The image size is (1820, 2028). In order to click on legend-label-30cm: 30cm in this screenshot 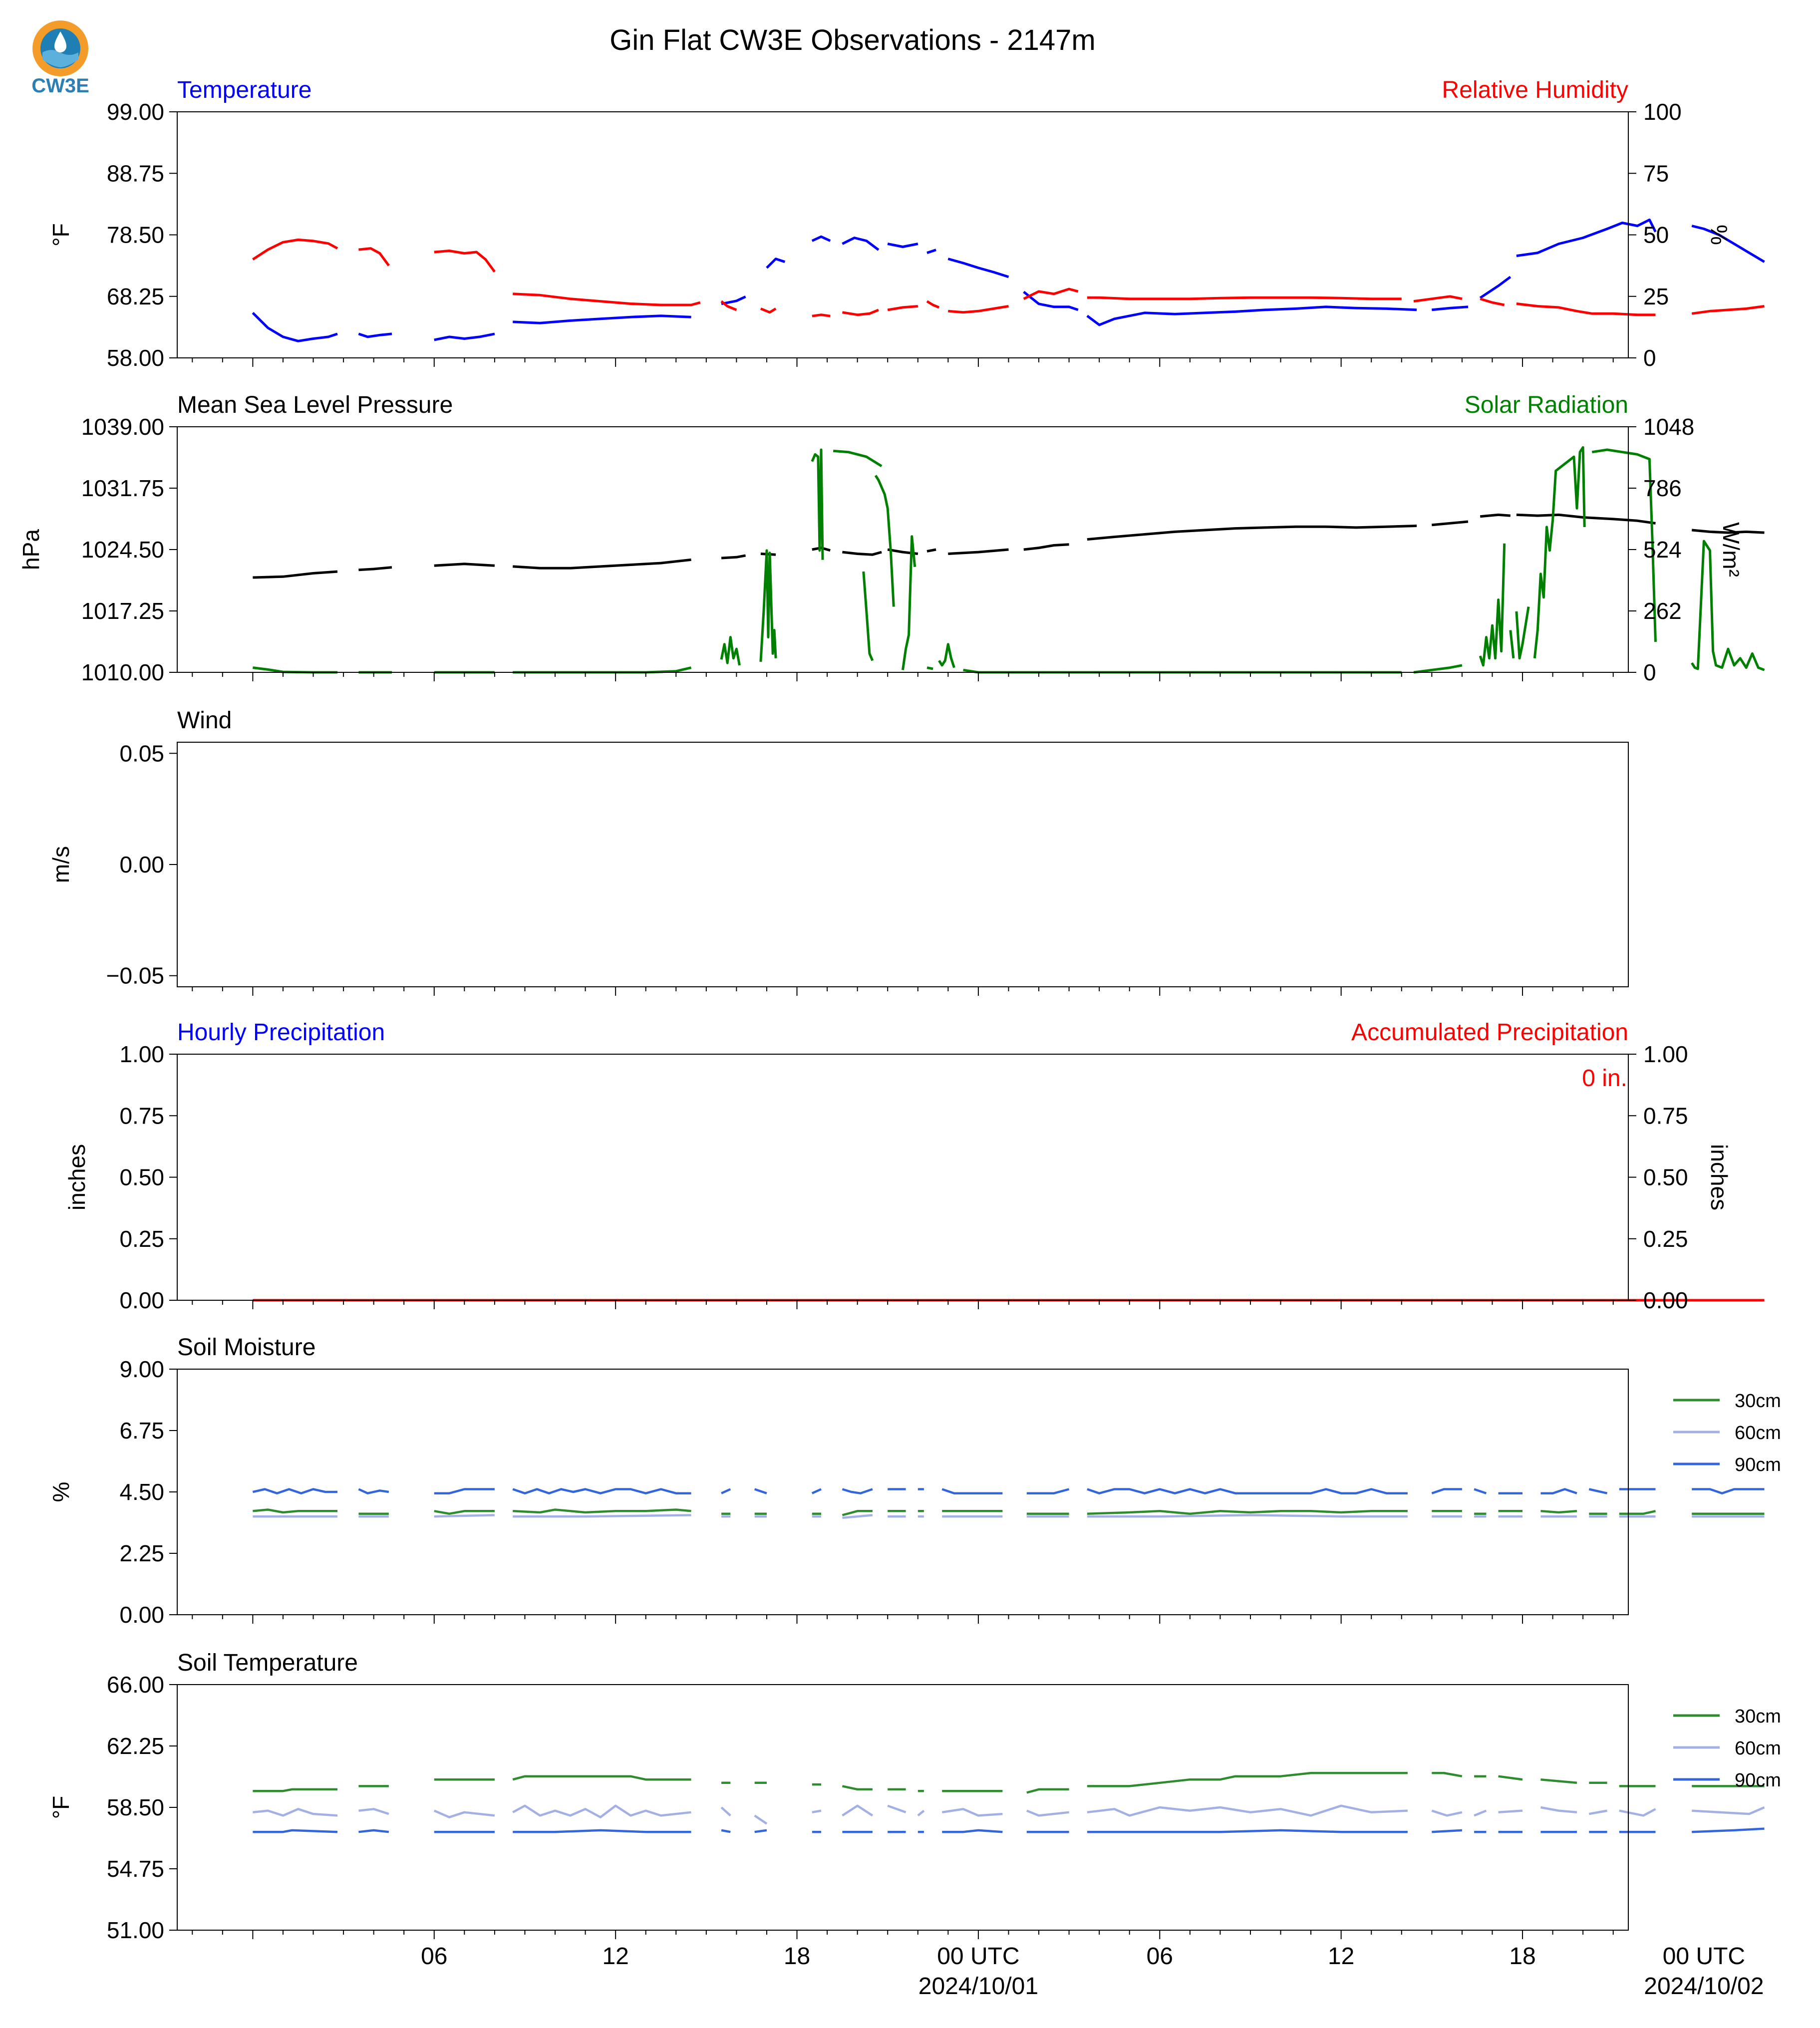, I will do `click(1758, 1401)`.